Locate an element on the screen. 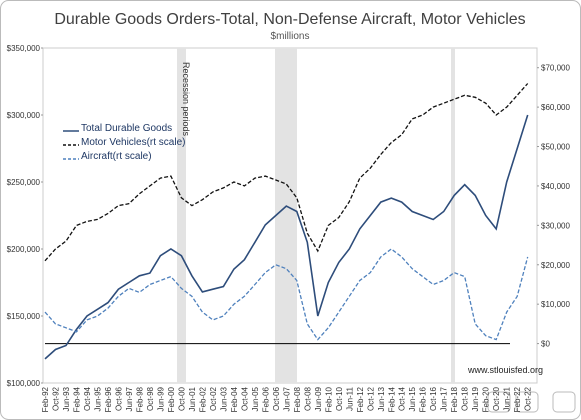 The width and height of the screenshot is (581, 420). x-tick-label: Feb-08 is located at coordinates (297, 399).